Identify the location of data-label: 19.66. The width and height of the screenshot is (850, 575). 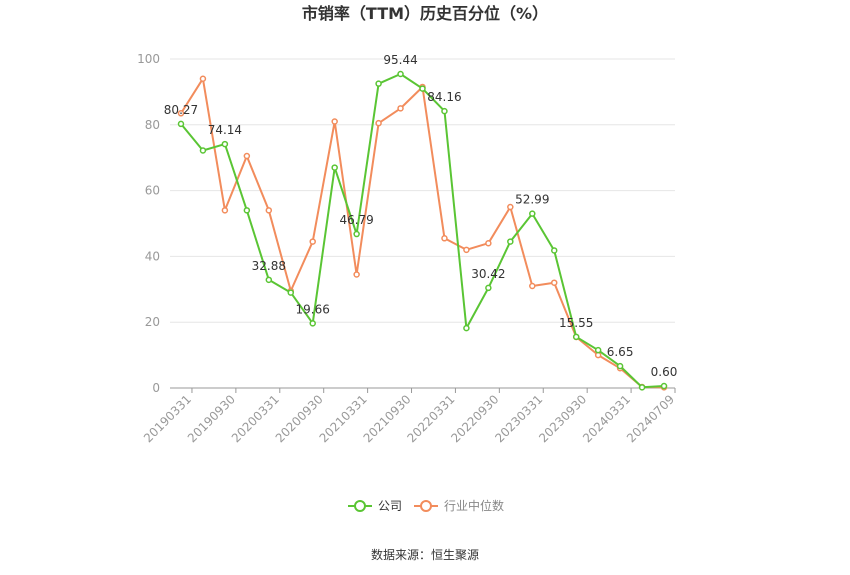
(313, 309).